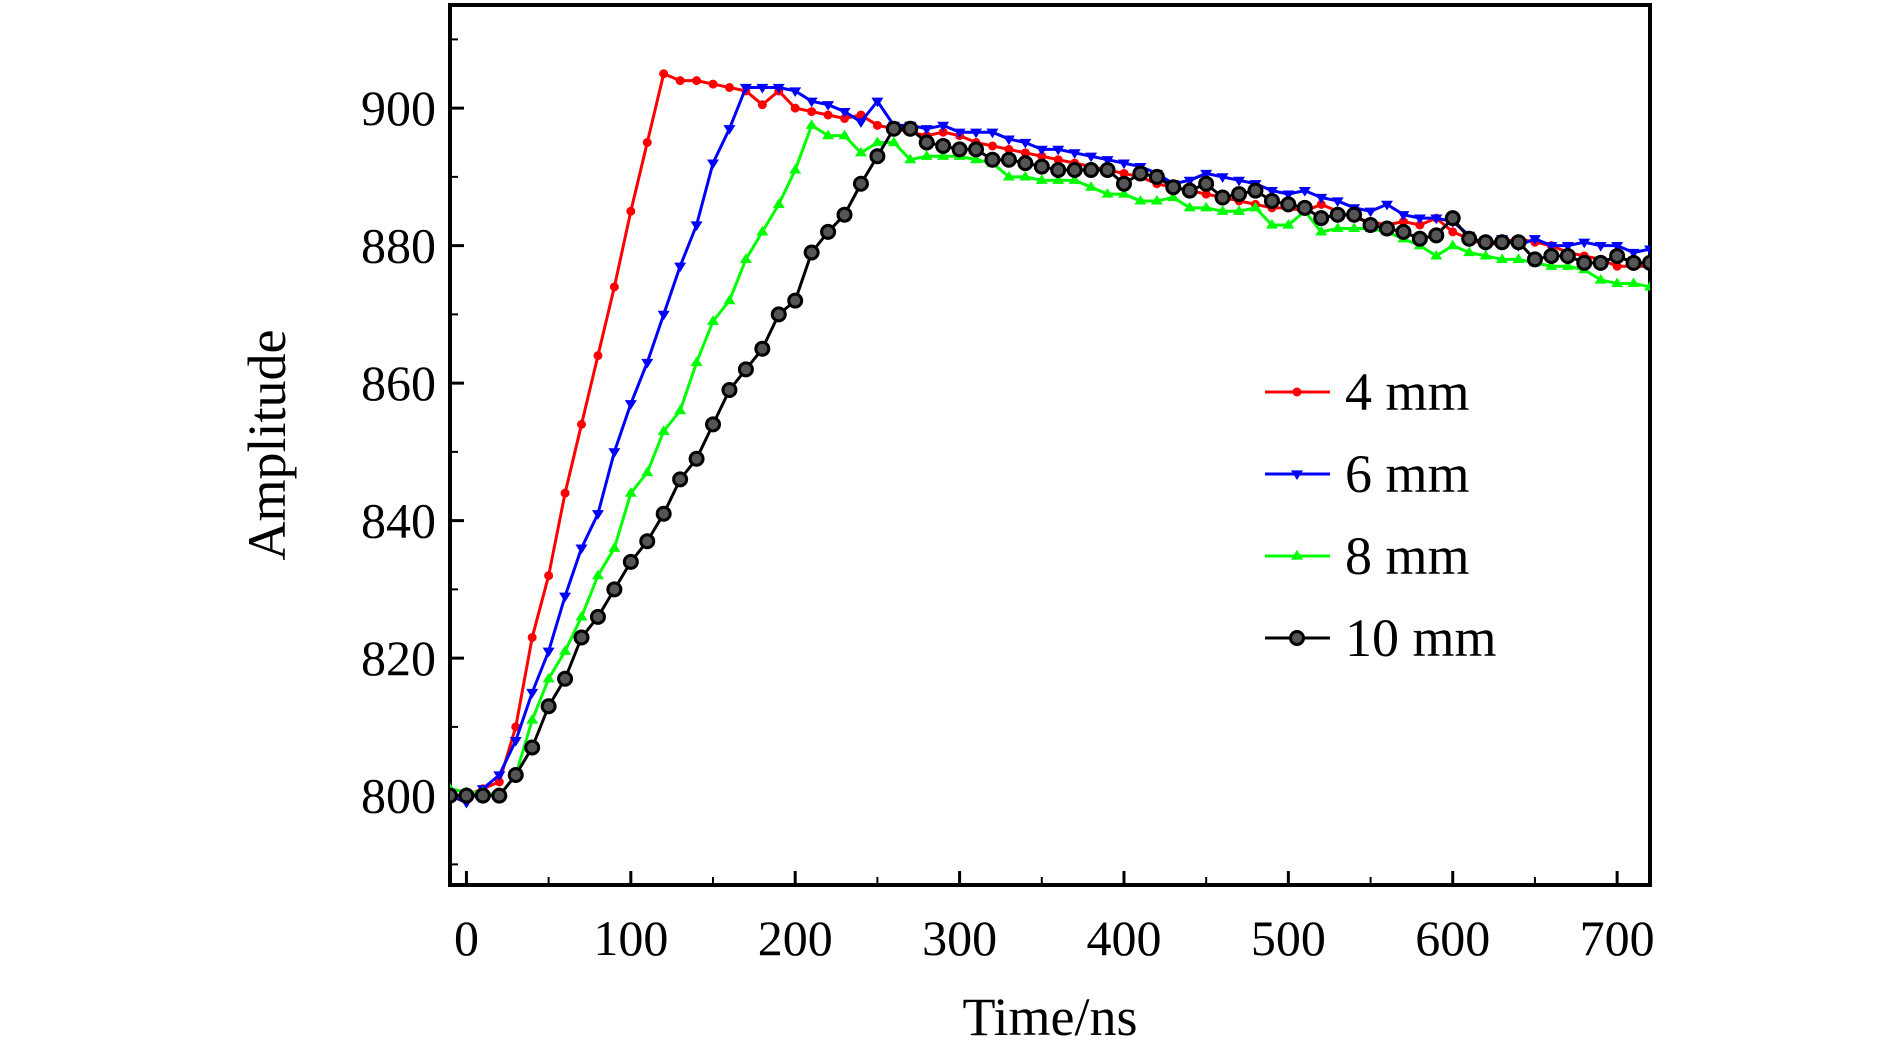 The image size is (1890, 1048). I want to click on x-tick-label: 300, so click(959, 938).